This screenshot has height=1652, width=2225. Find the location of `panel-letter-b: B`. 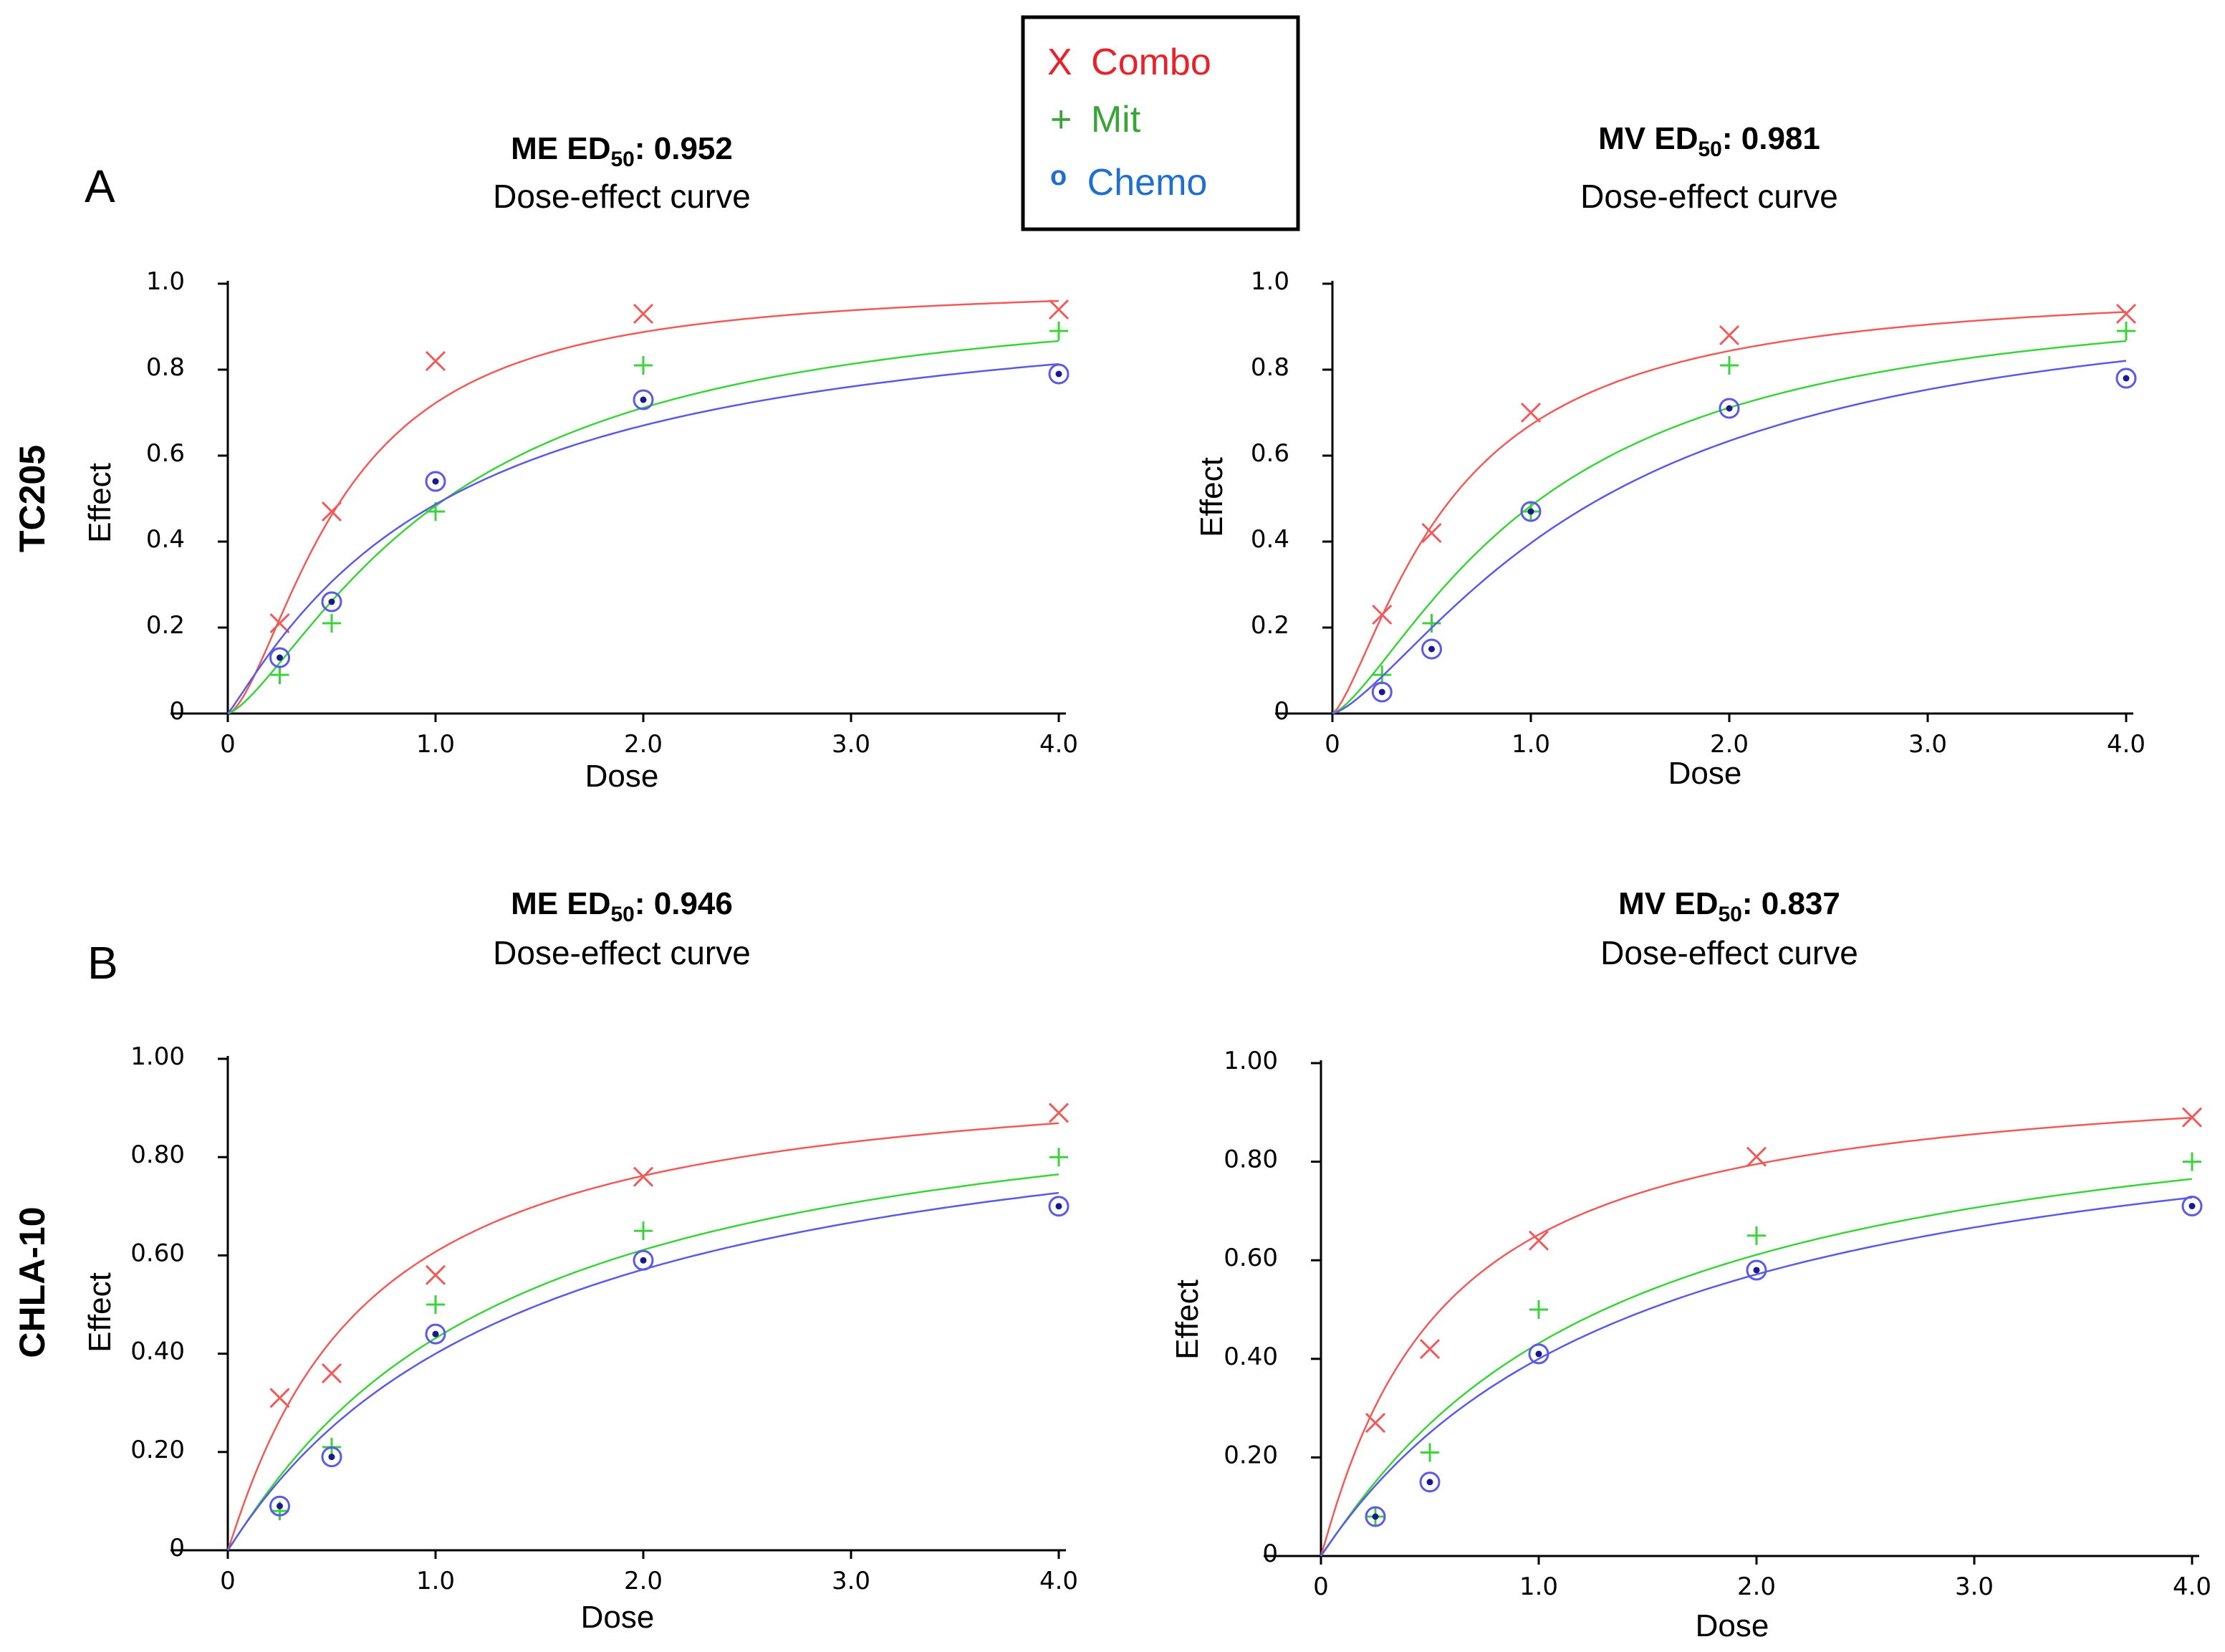

panel-letter-b: B is located at coordinates (102, 963).